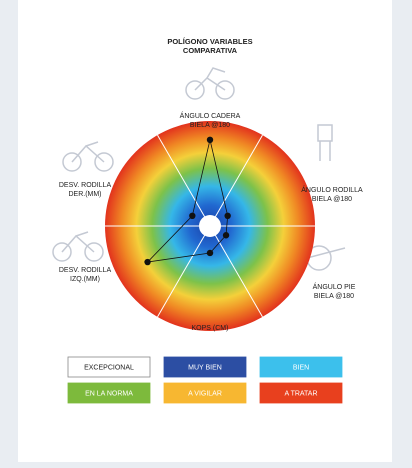 This screenshot has width=412, height=468. Describe the element at coordinates (210, 50) in the screenshot. I see `chart-title: COMPARATIVA` at that location.